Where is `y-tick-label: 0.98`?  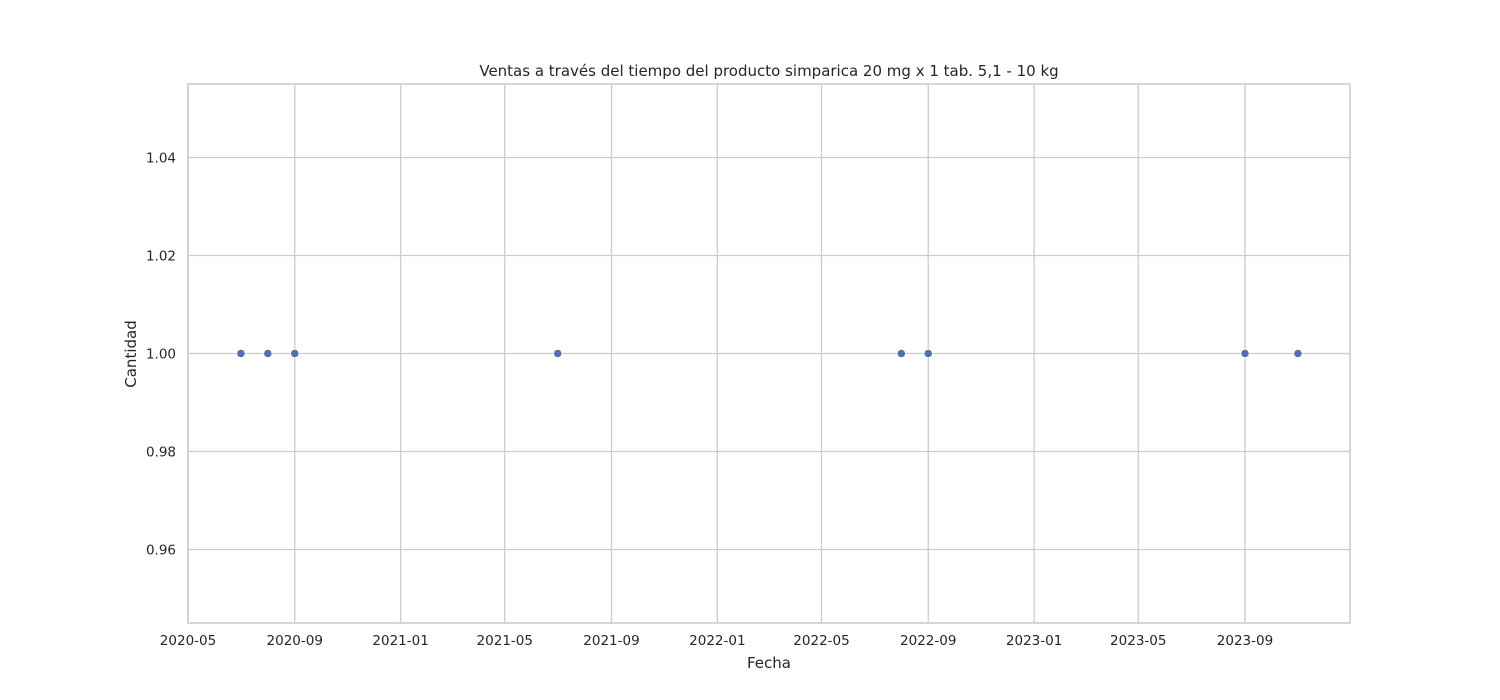
y-tick-label: 0.98 is located at coordinates (161, 453).